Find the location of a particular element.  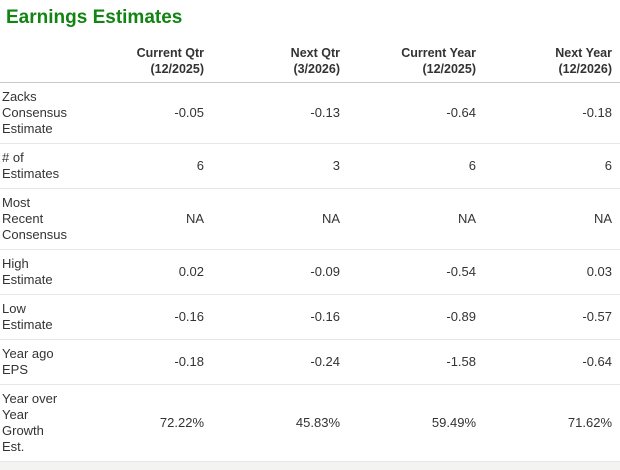

cell-value: 0.02 is located at coordinates (144, 272).